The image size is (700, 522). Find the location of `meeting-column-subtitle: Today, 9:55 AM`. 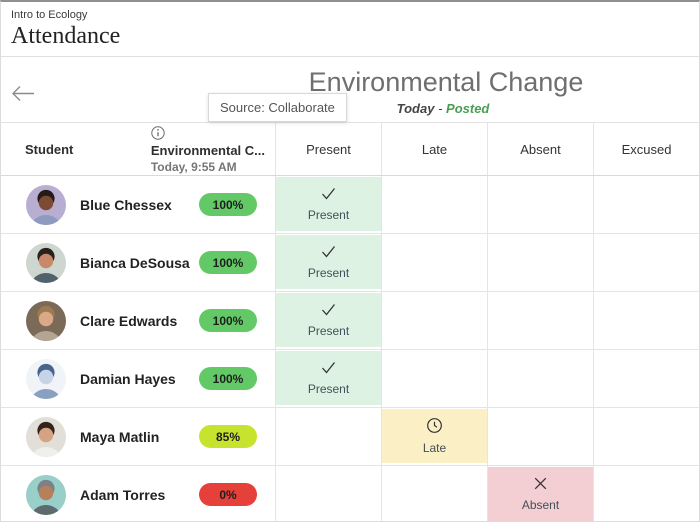

meeting-column-subtitle: Today, 9:55 AM is located at coordinates (193, 166).